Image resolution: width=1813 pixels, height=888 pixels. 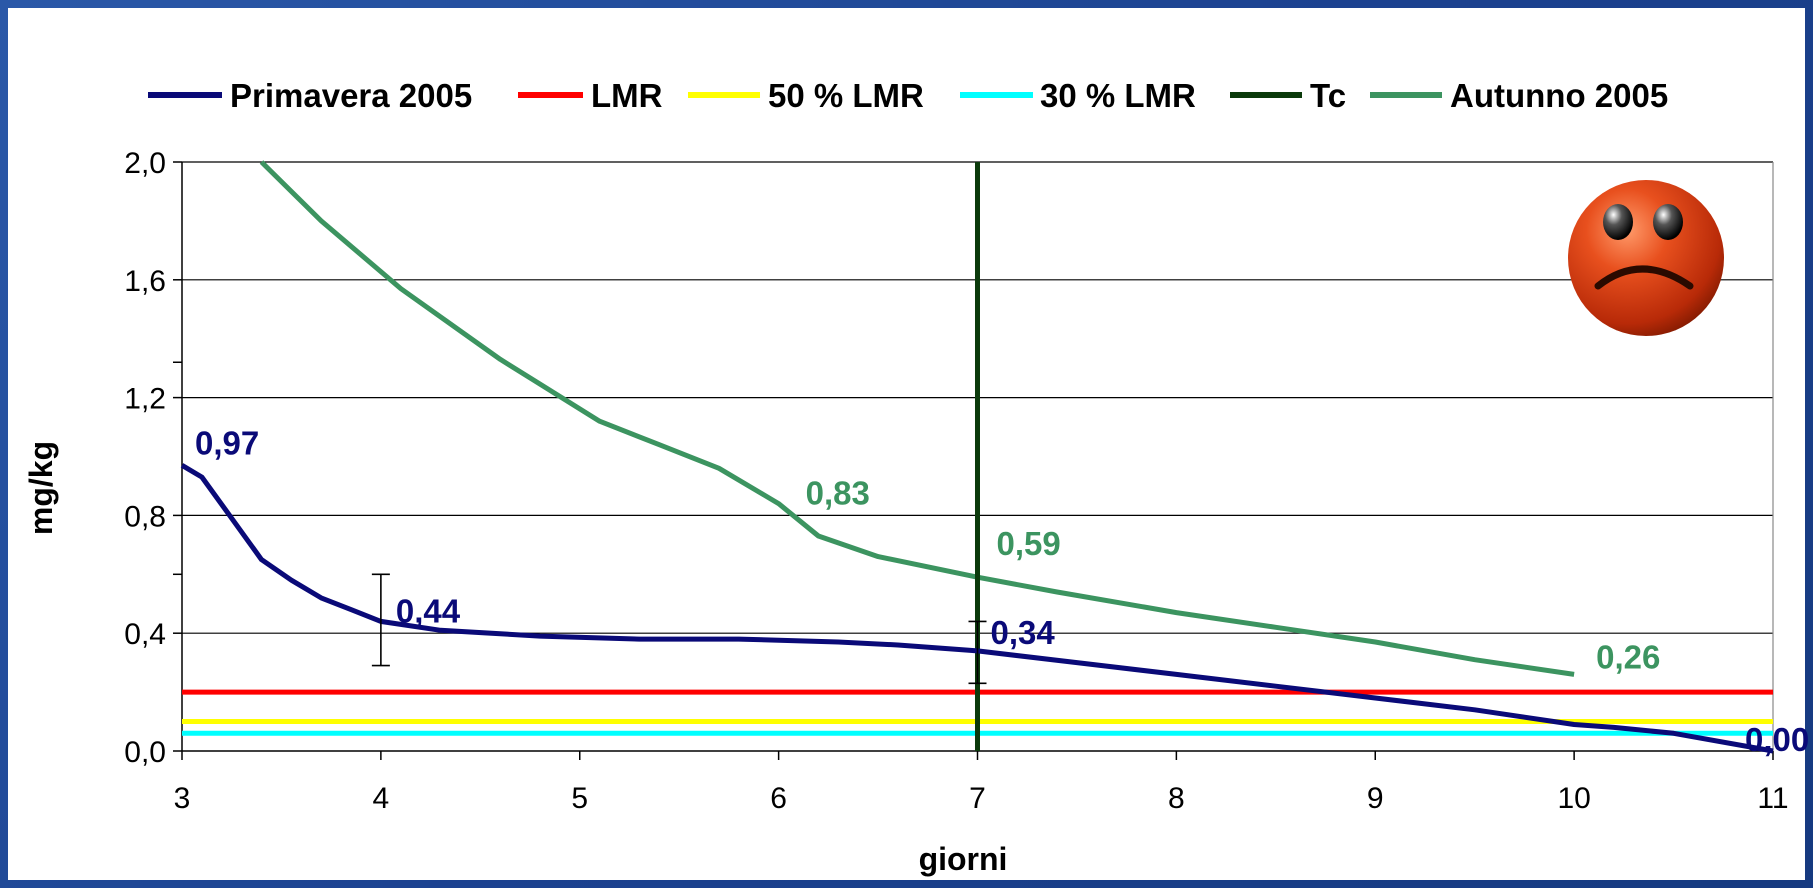 I want to click on legend-item: Primavera 2005, so click(x=310, y=95).